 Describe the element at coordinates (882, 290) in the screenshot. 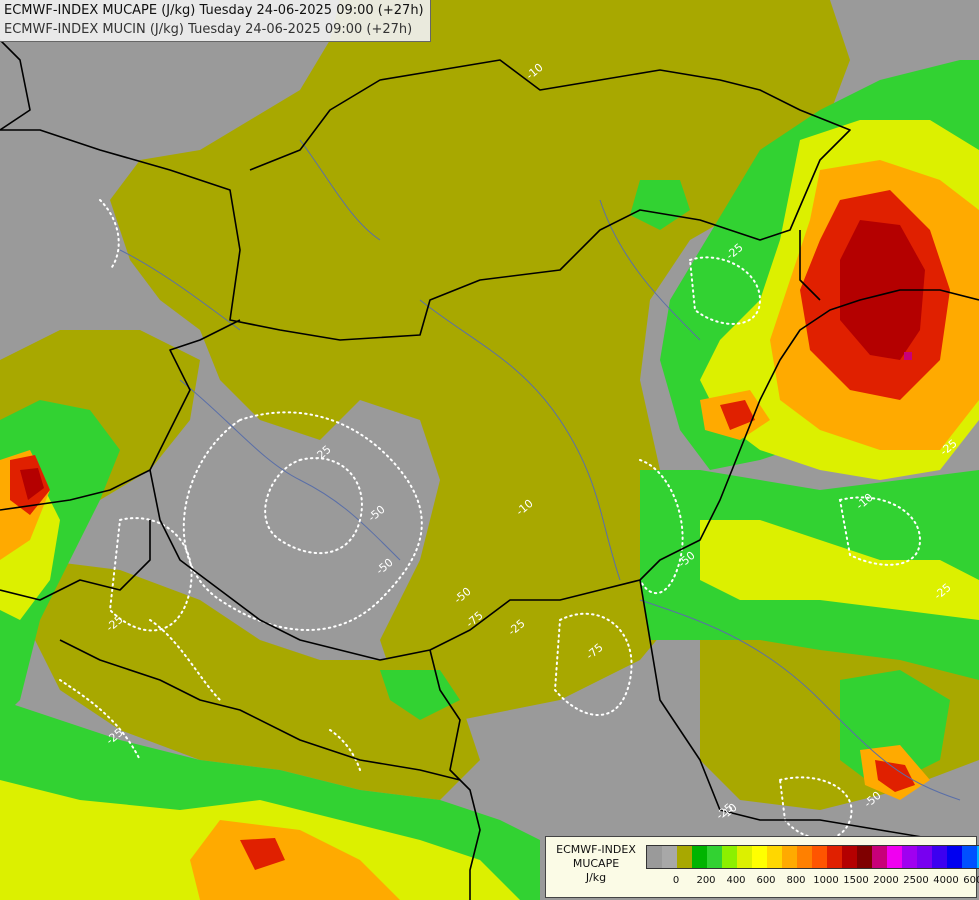

I see `darkred-core-east` at that location.